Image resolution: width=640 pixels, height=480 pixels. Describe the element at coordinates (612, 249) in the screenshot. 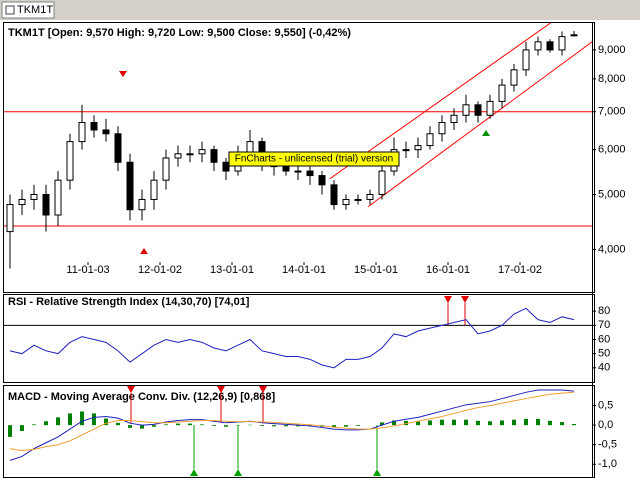

I see `y-tick-label: 4,000` at that location.